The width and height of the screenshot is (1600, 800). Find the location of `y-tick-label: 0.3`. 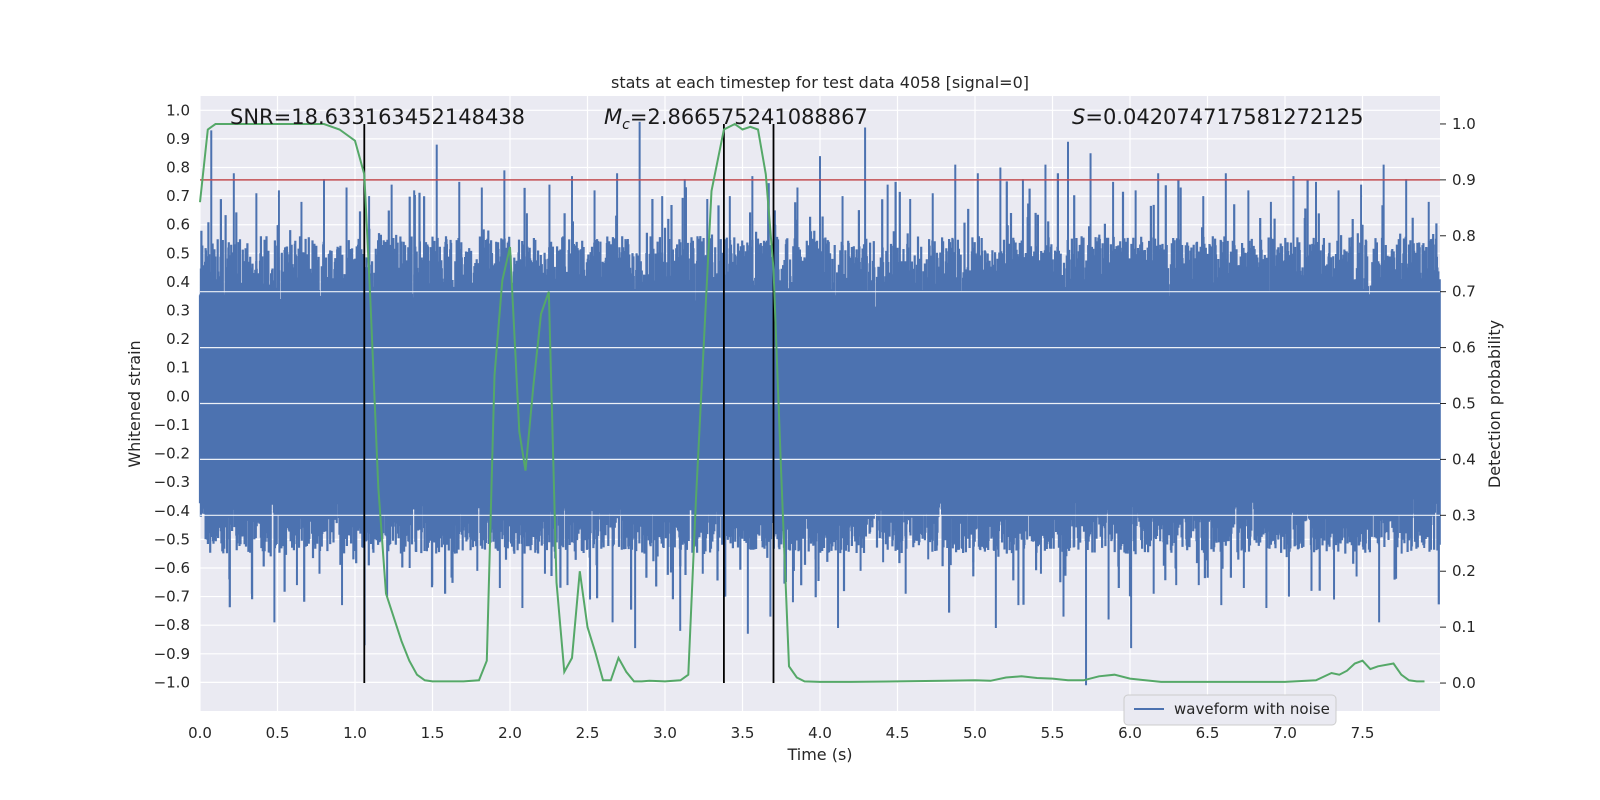

y-tick-label: 0.3 is located at coordinates (178, 311).